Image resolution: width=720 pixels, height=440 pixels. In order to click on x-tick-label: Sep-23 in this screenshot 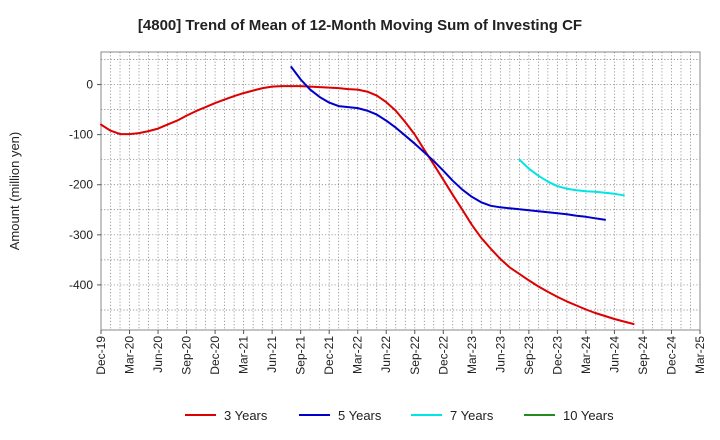, I will do `click(529, 355)`.